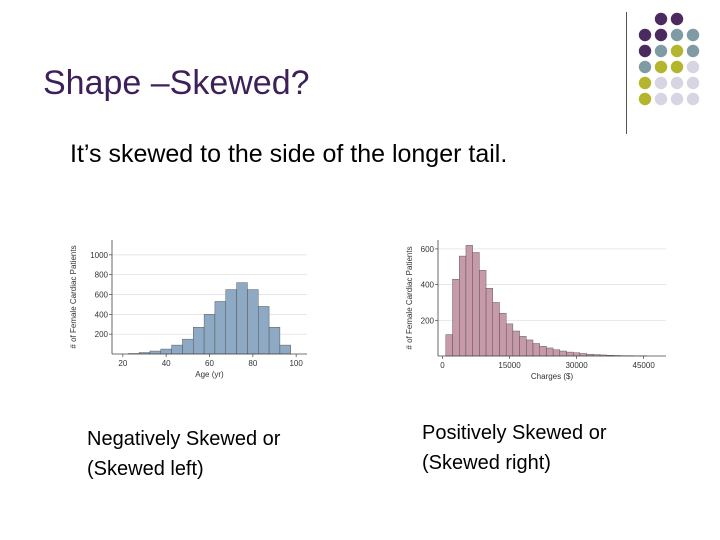 This screenshot has width=720, height=540. What do you see at coordinates (145, 469) in the screenshot?
I see `caption-left-line2: (Skewed left)` at bounding box center [145, 469].